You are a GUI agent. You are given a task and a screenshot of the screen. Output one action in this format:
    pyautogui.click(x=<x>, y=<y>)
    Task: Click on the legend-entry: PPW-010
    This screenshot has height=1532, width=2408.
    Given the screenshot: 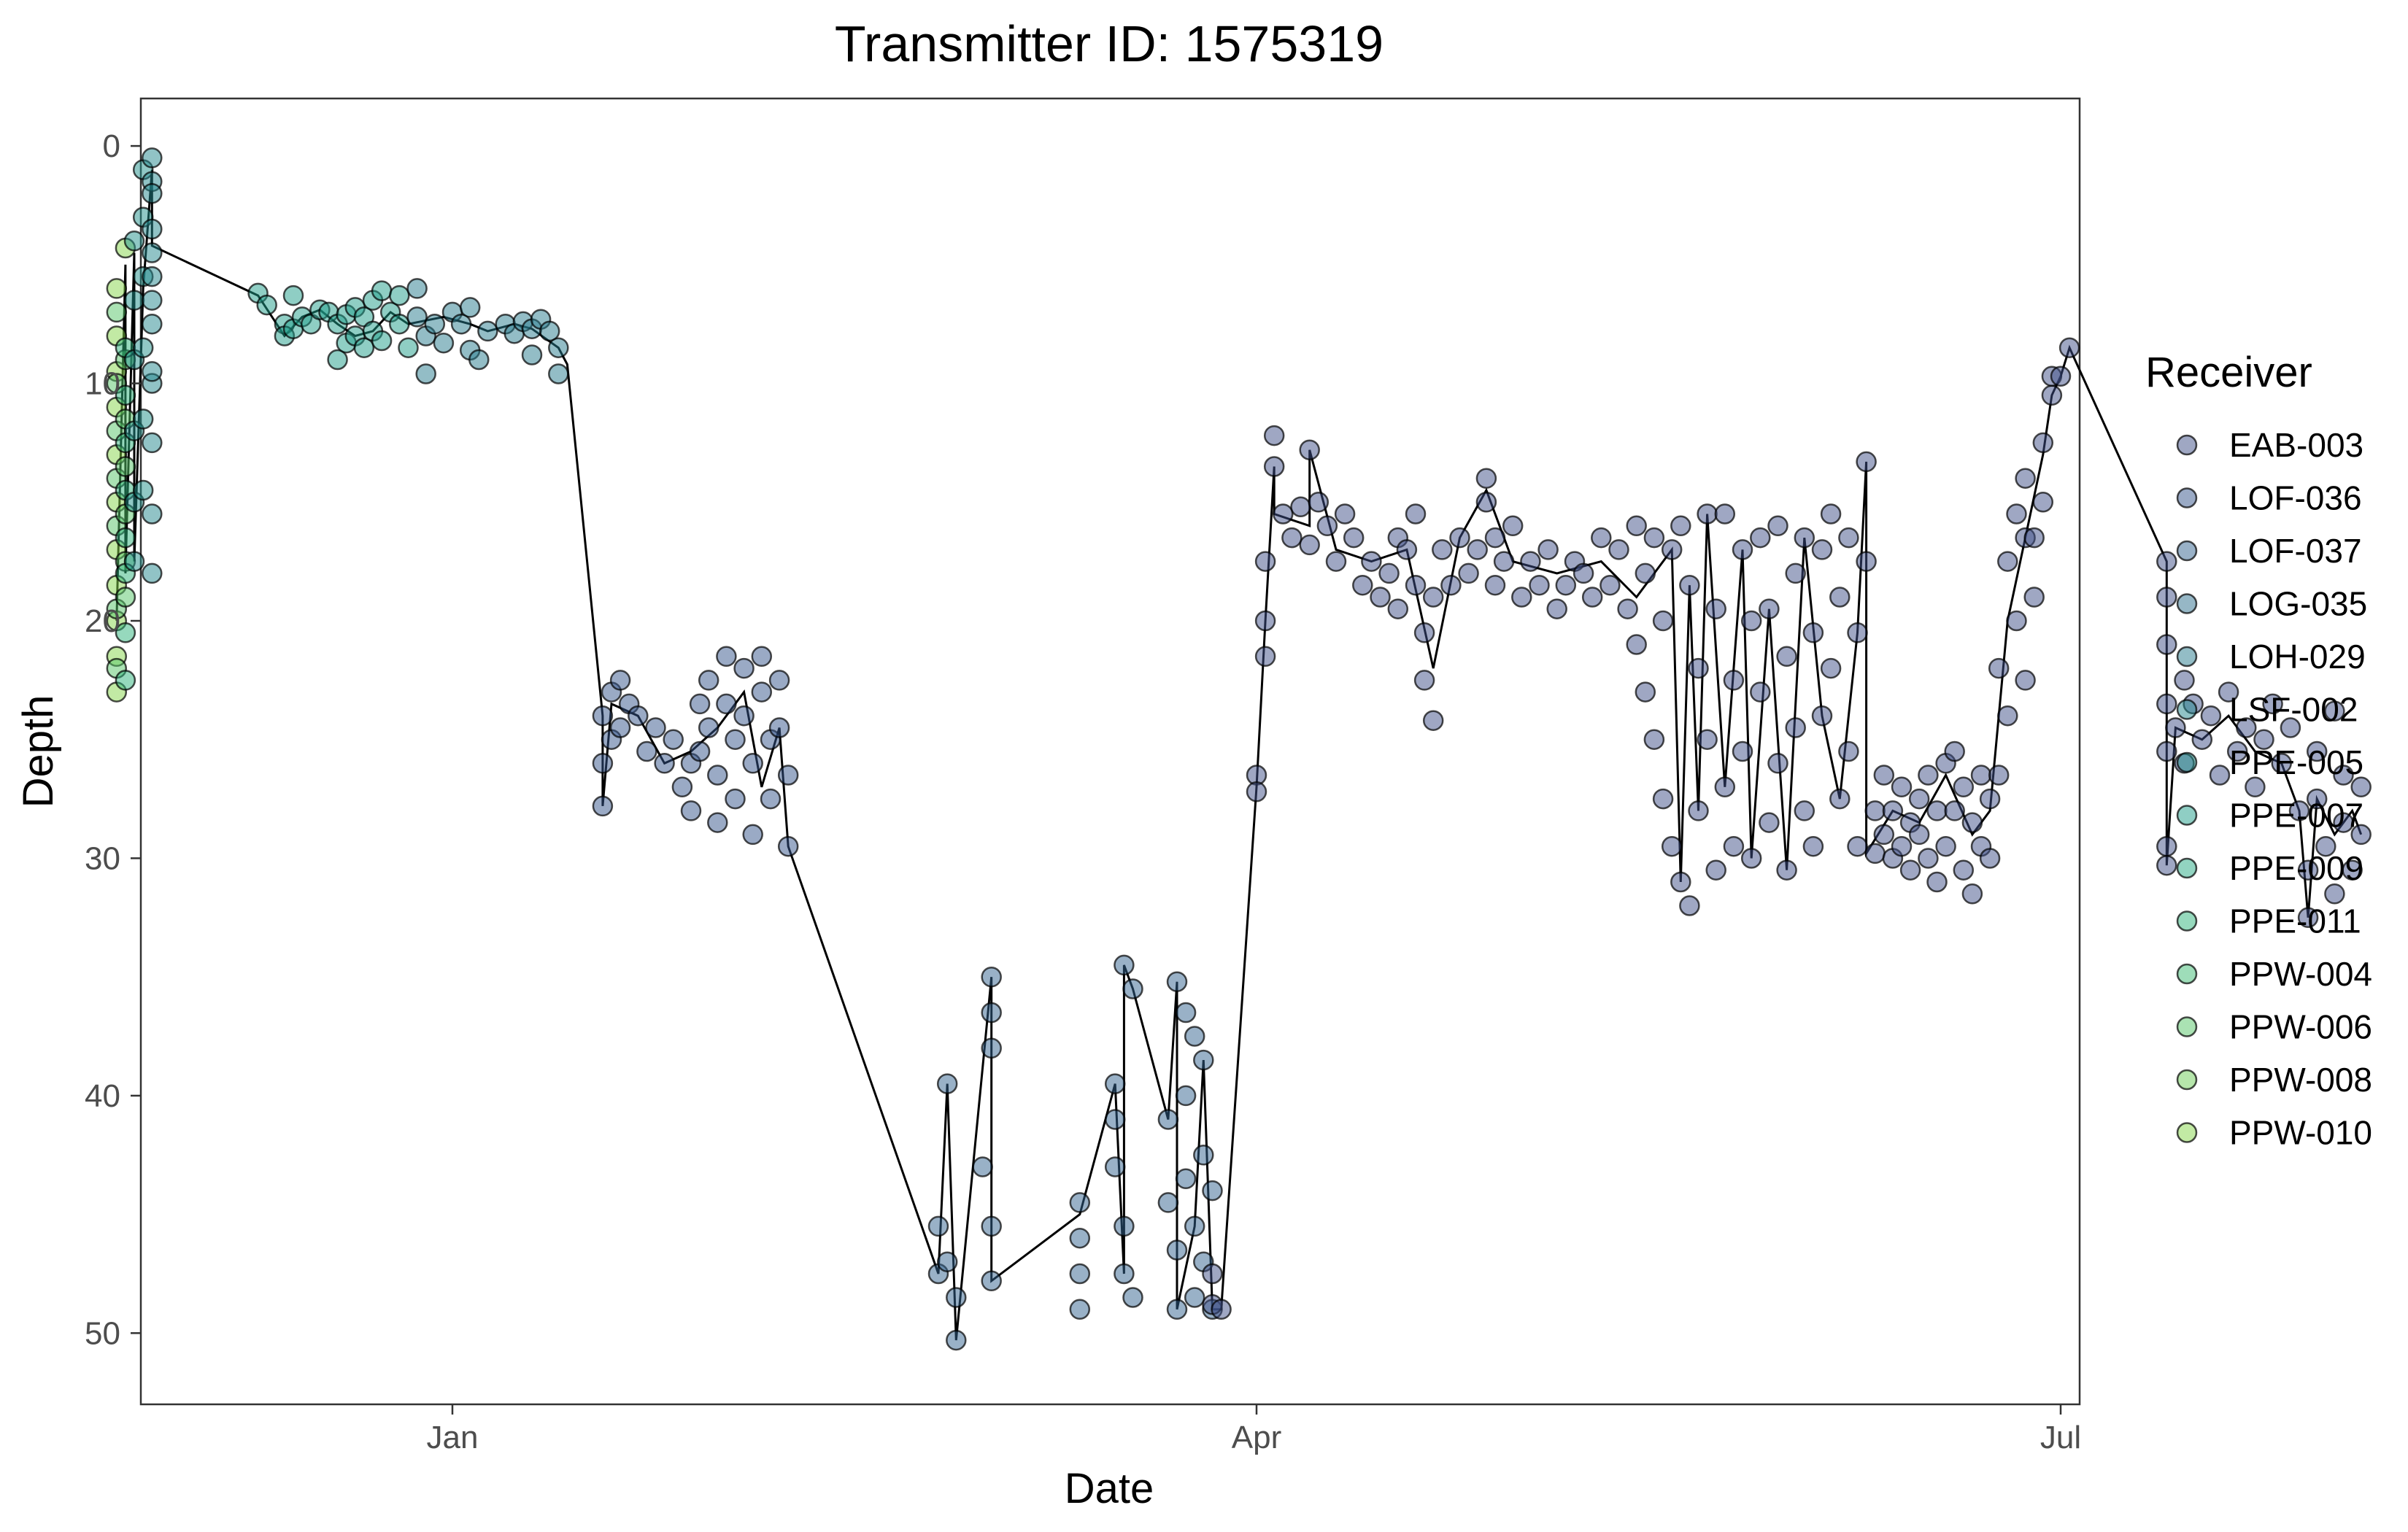 What is the action you would take?
    pyautogui.click(x=2274, y=1133)
    